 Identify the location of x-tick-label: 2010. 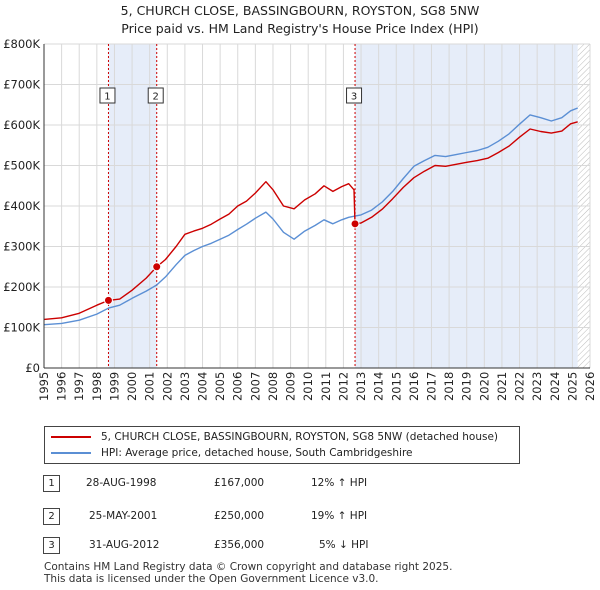
(308, 386).